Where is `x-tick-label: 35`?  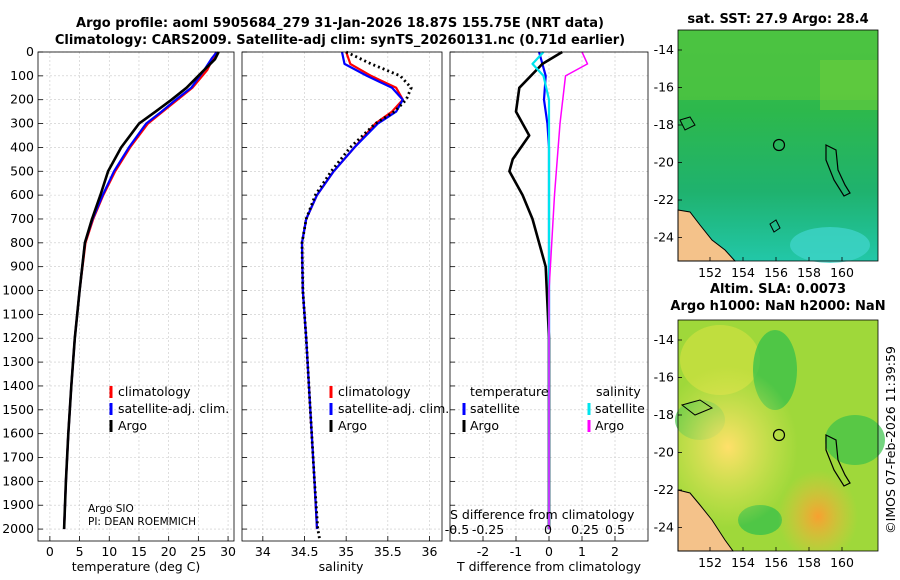 x-tick-label: 35 is located at coordinates (346, 551).